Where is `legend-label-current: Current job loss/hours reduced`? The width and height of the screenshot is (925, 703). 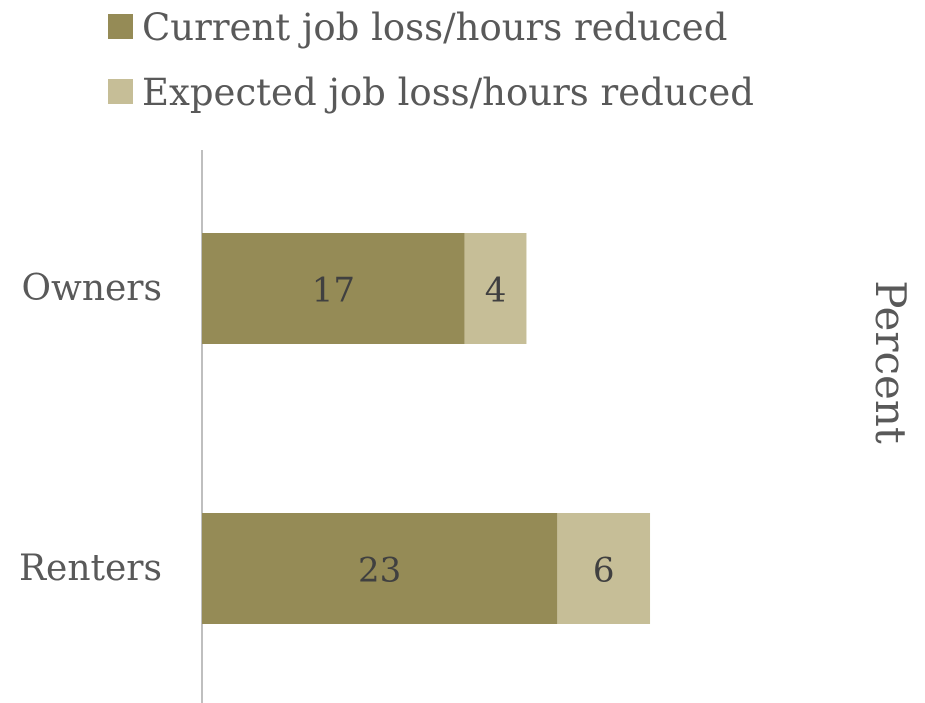 legend-label-current: Current job loss/hours reduced is located at coordinates (434, 27).